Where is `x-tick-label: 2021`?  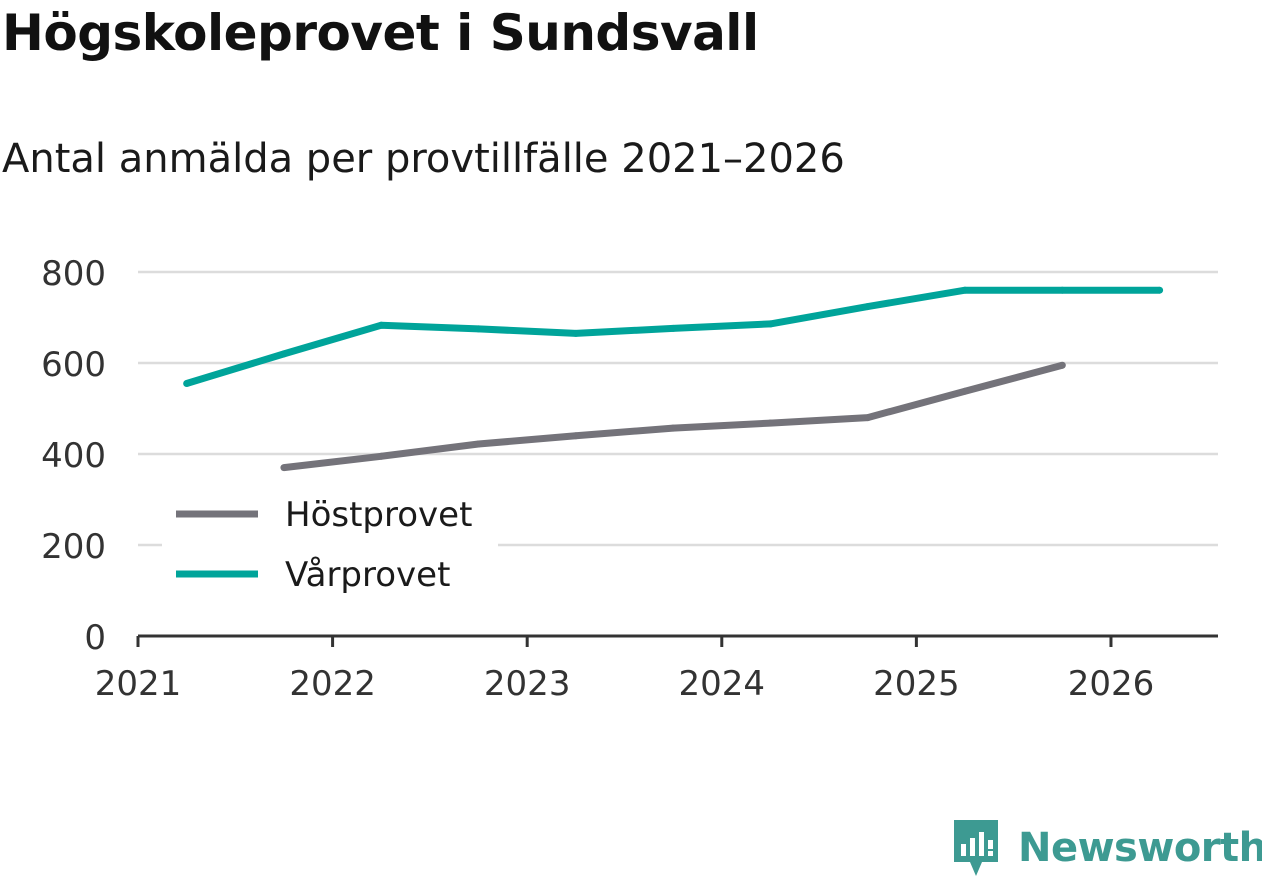
x-tick-label: 2021 is located at coordinates (138, 684).